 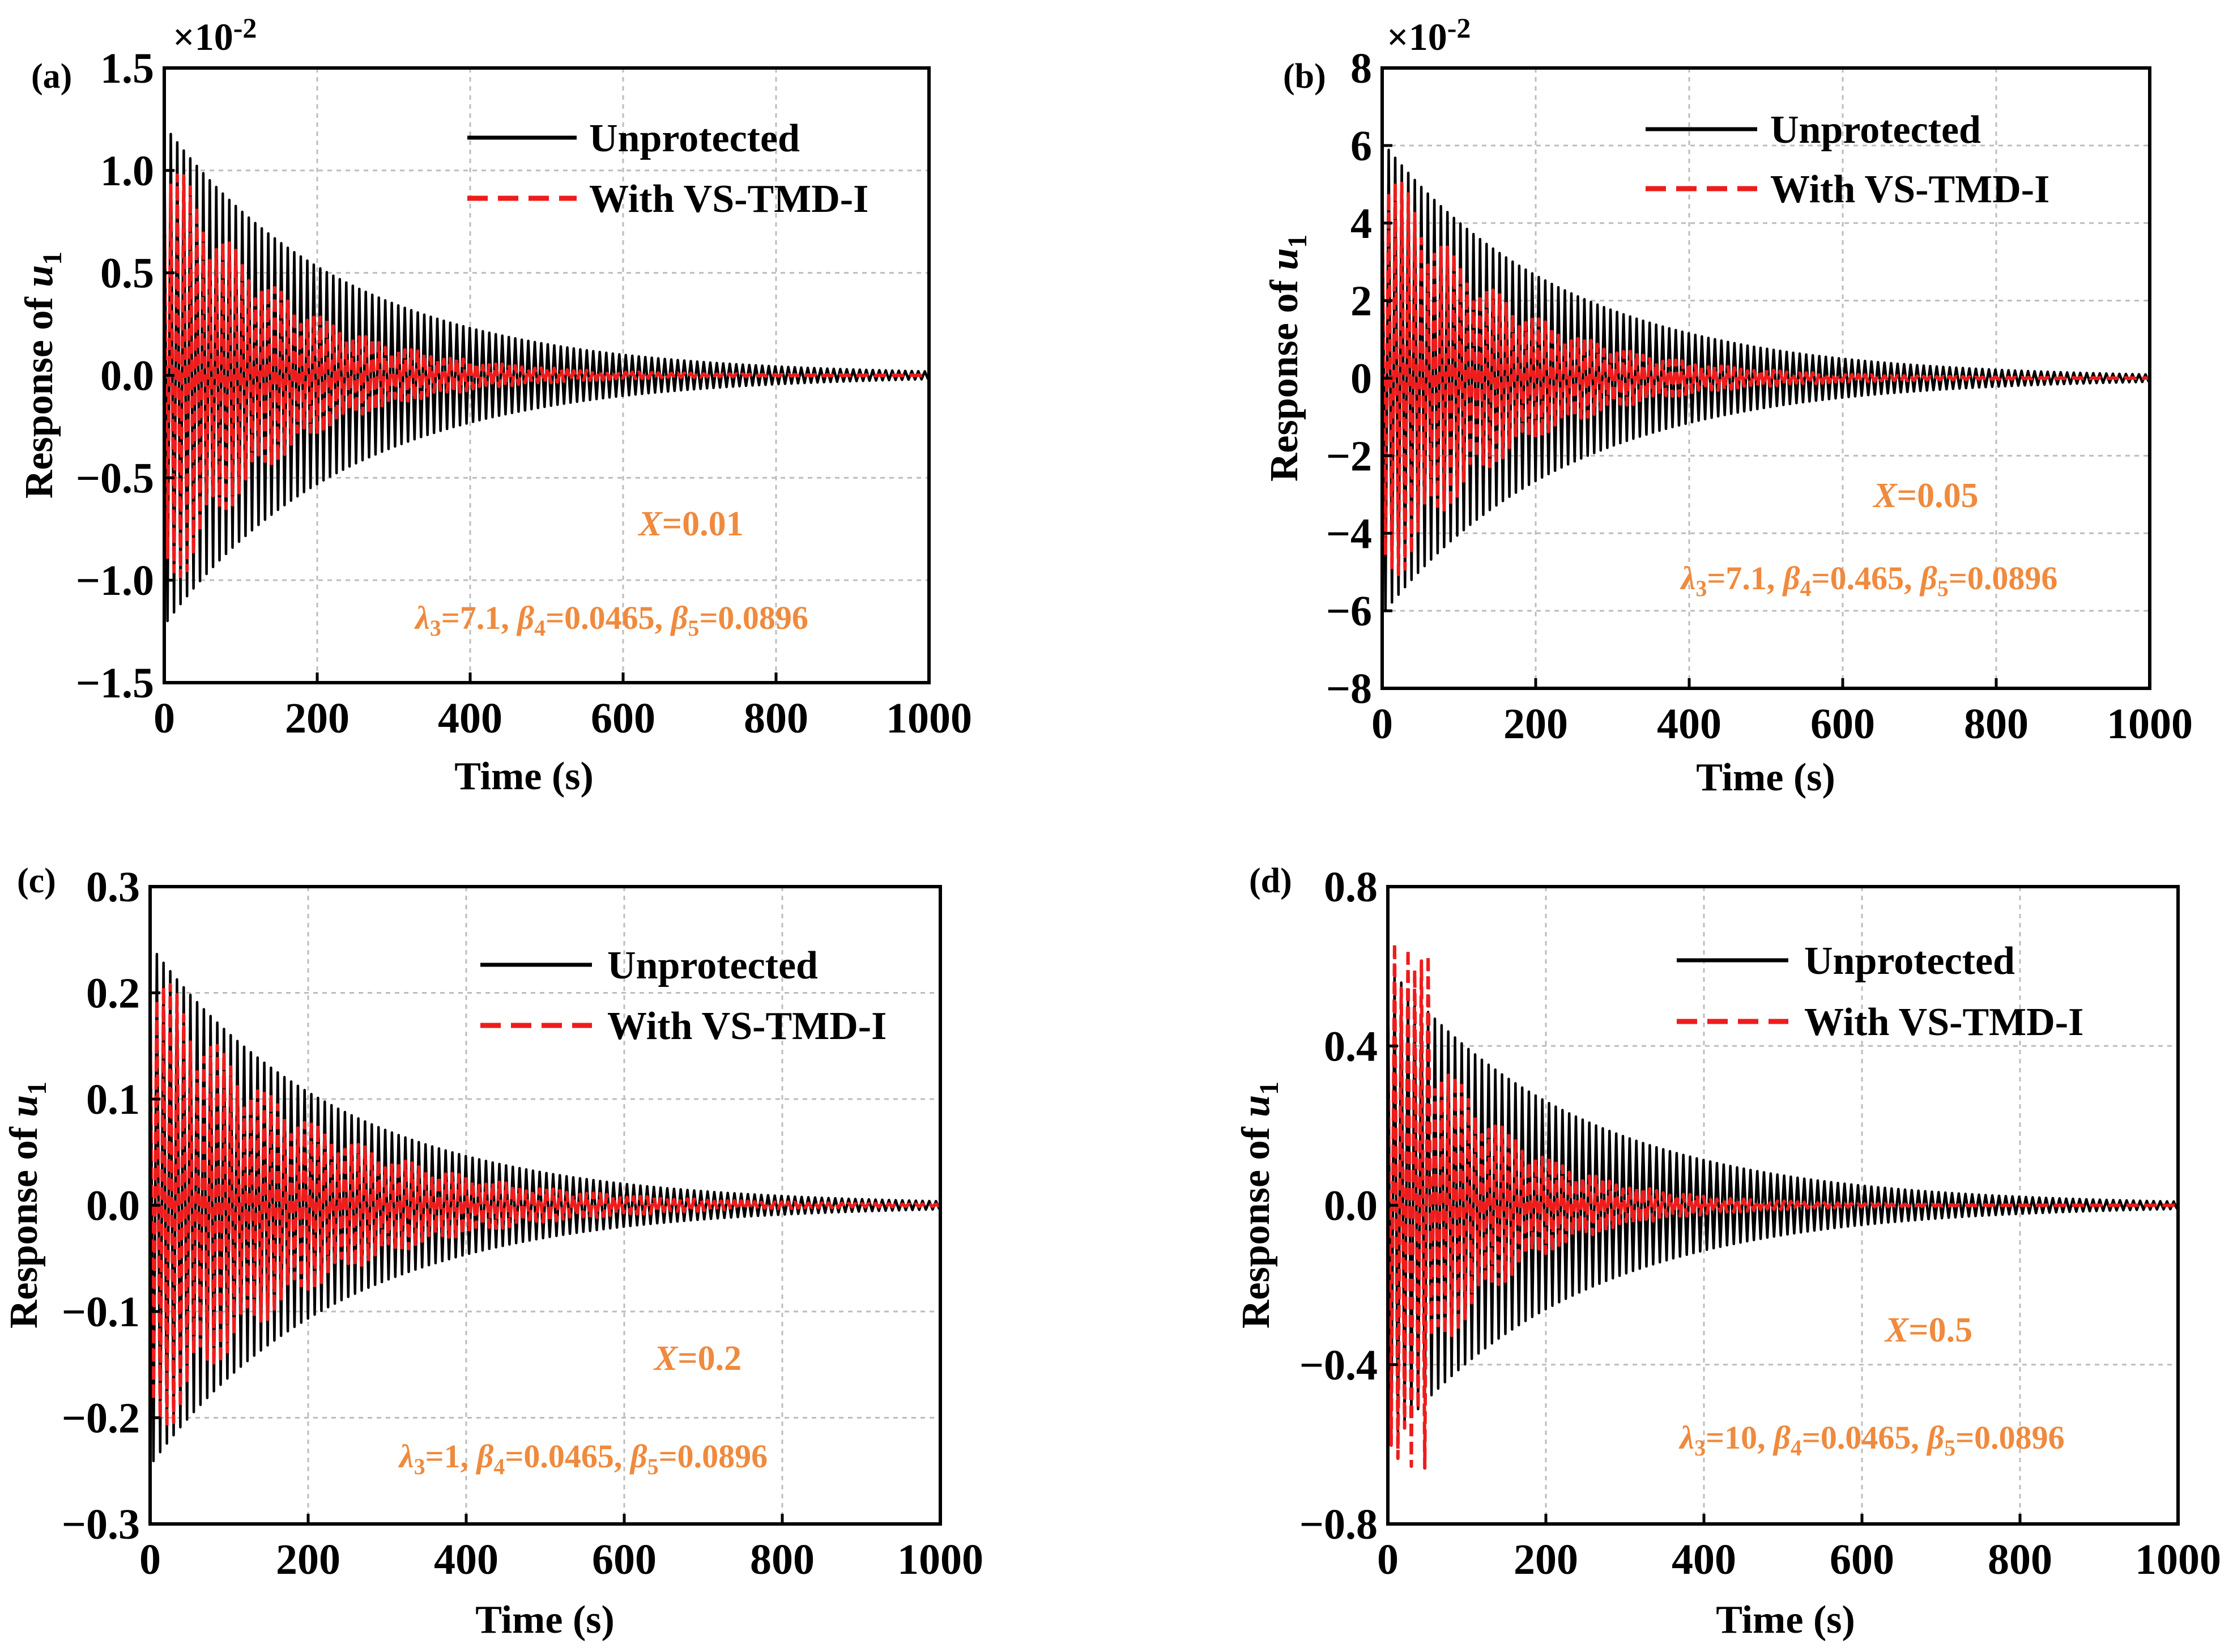 I want to click on annotation-x-c: X=0.2, so click(x=698, y=1358).